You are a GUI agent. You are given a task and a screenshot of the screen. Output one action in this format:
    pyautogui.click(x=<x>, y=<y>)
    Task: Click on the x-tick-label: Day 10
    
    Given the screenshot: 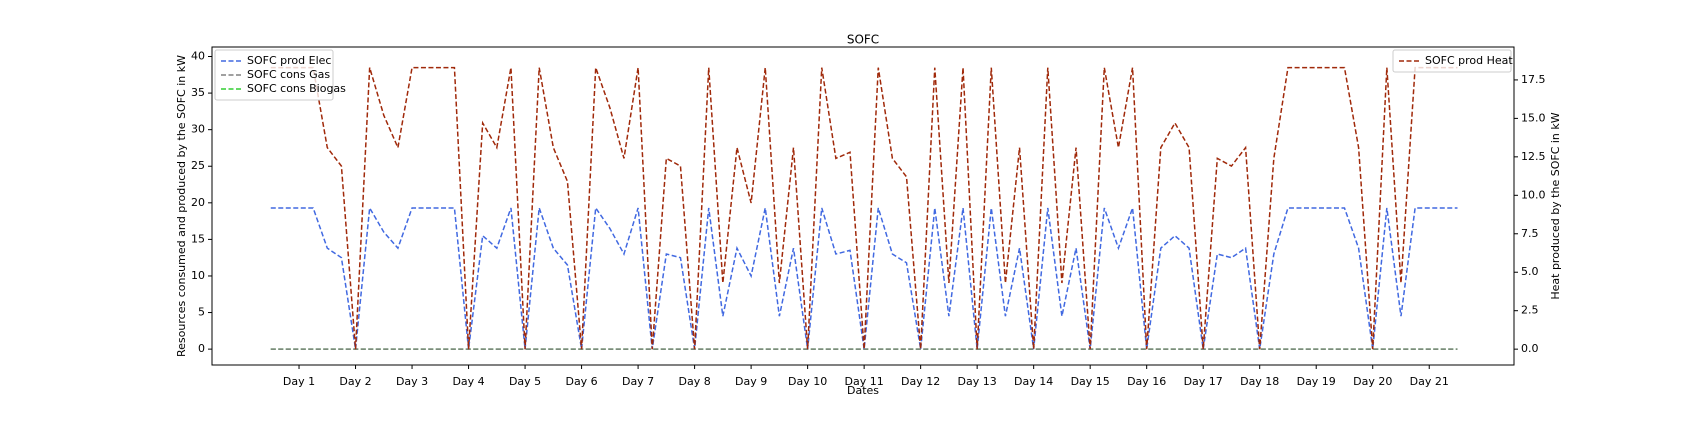 What is the action you would take?
    pyautogui.click(x=807, y=381)
    